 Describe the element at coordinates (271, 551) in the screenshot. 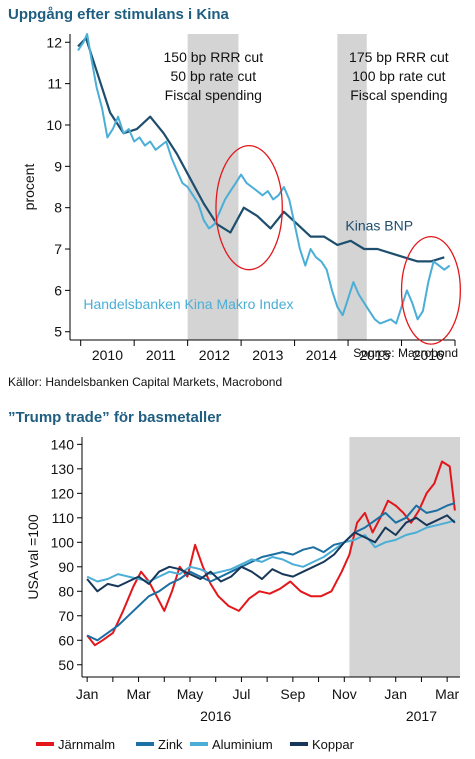

I see `series-line-aluminium` at that location.